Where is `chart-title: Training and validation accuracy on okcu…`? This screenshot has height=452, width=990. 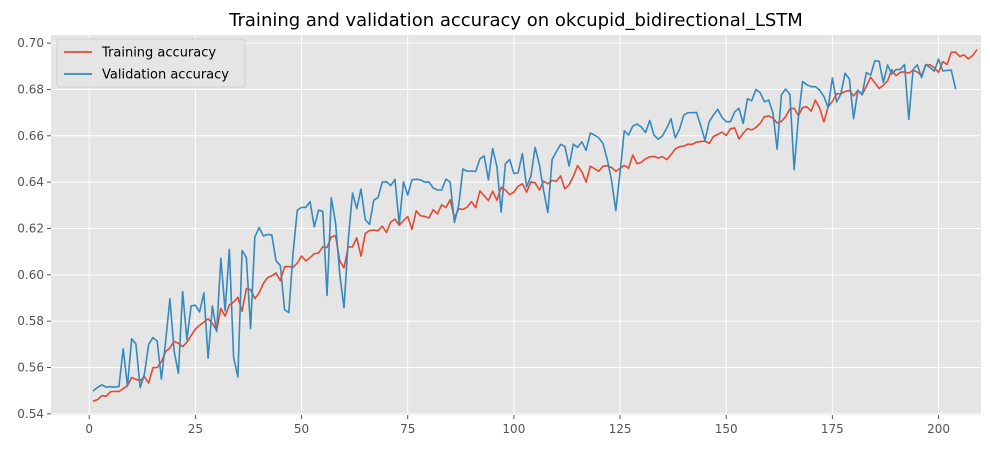
chart-title: Training and validation accuracy on okcu… is located at coordinates (515, 20).